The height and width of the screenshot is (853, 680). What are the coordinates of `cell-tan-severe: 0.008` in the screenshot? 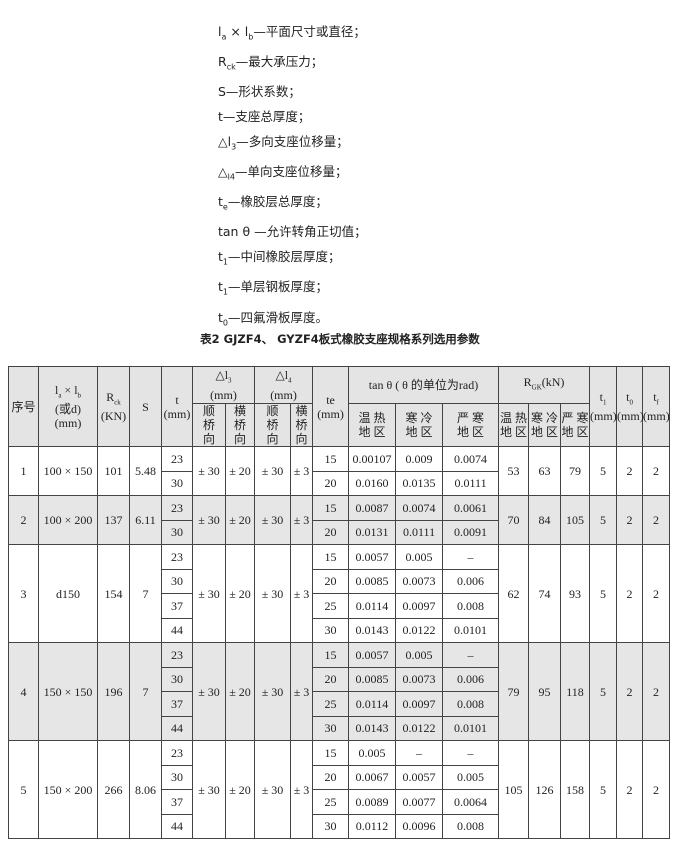 It's located at (471, 704).